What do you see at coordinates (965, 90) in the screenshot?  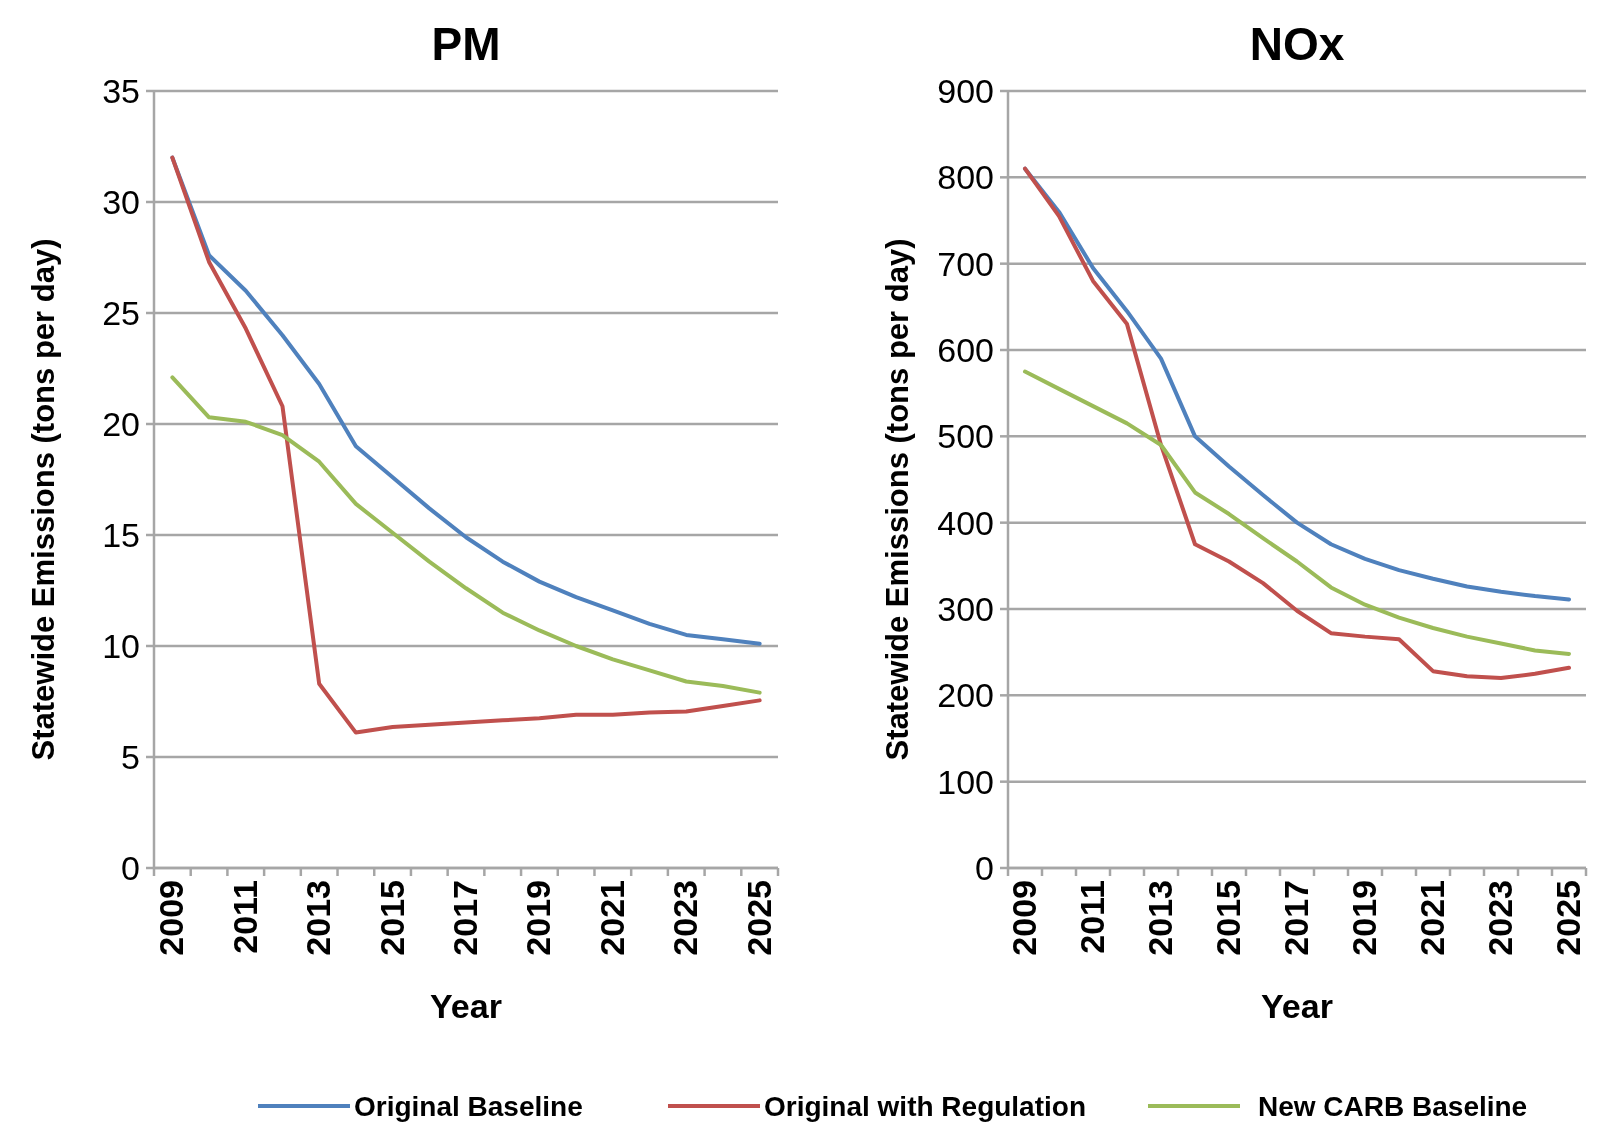 I see `y-tick-label: 900` at bounding box center [965, 90].